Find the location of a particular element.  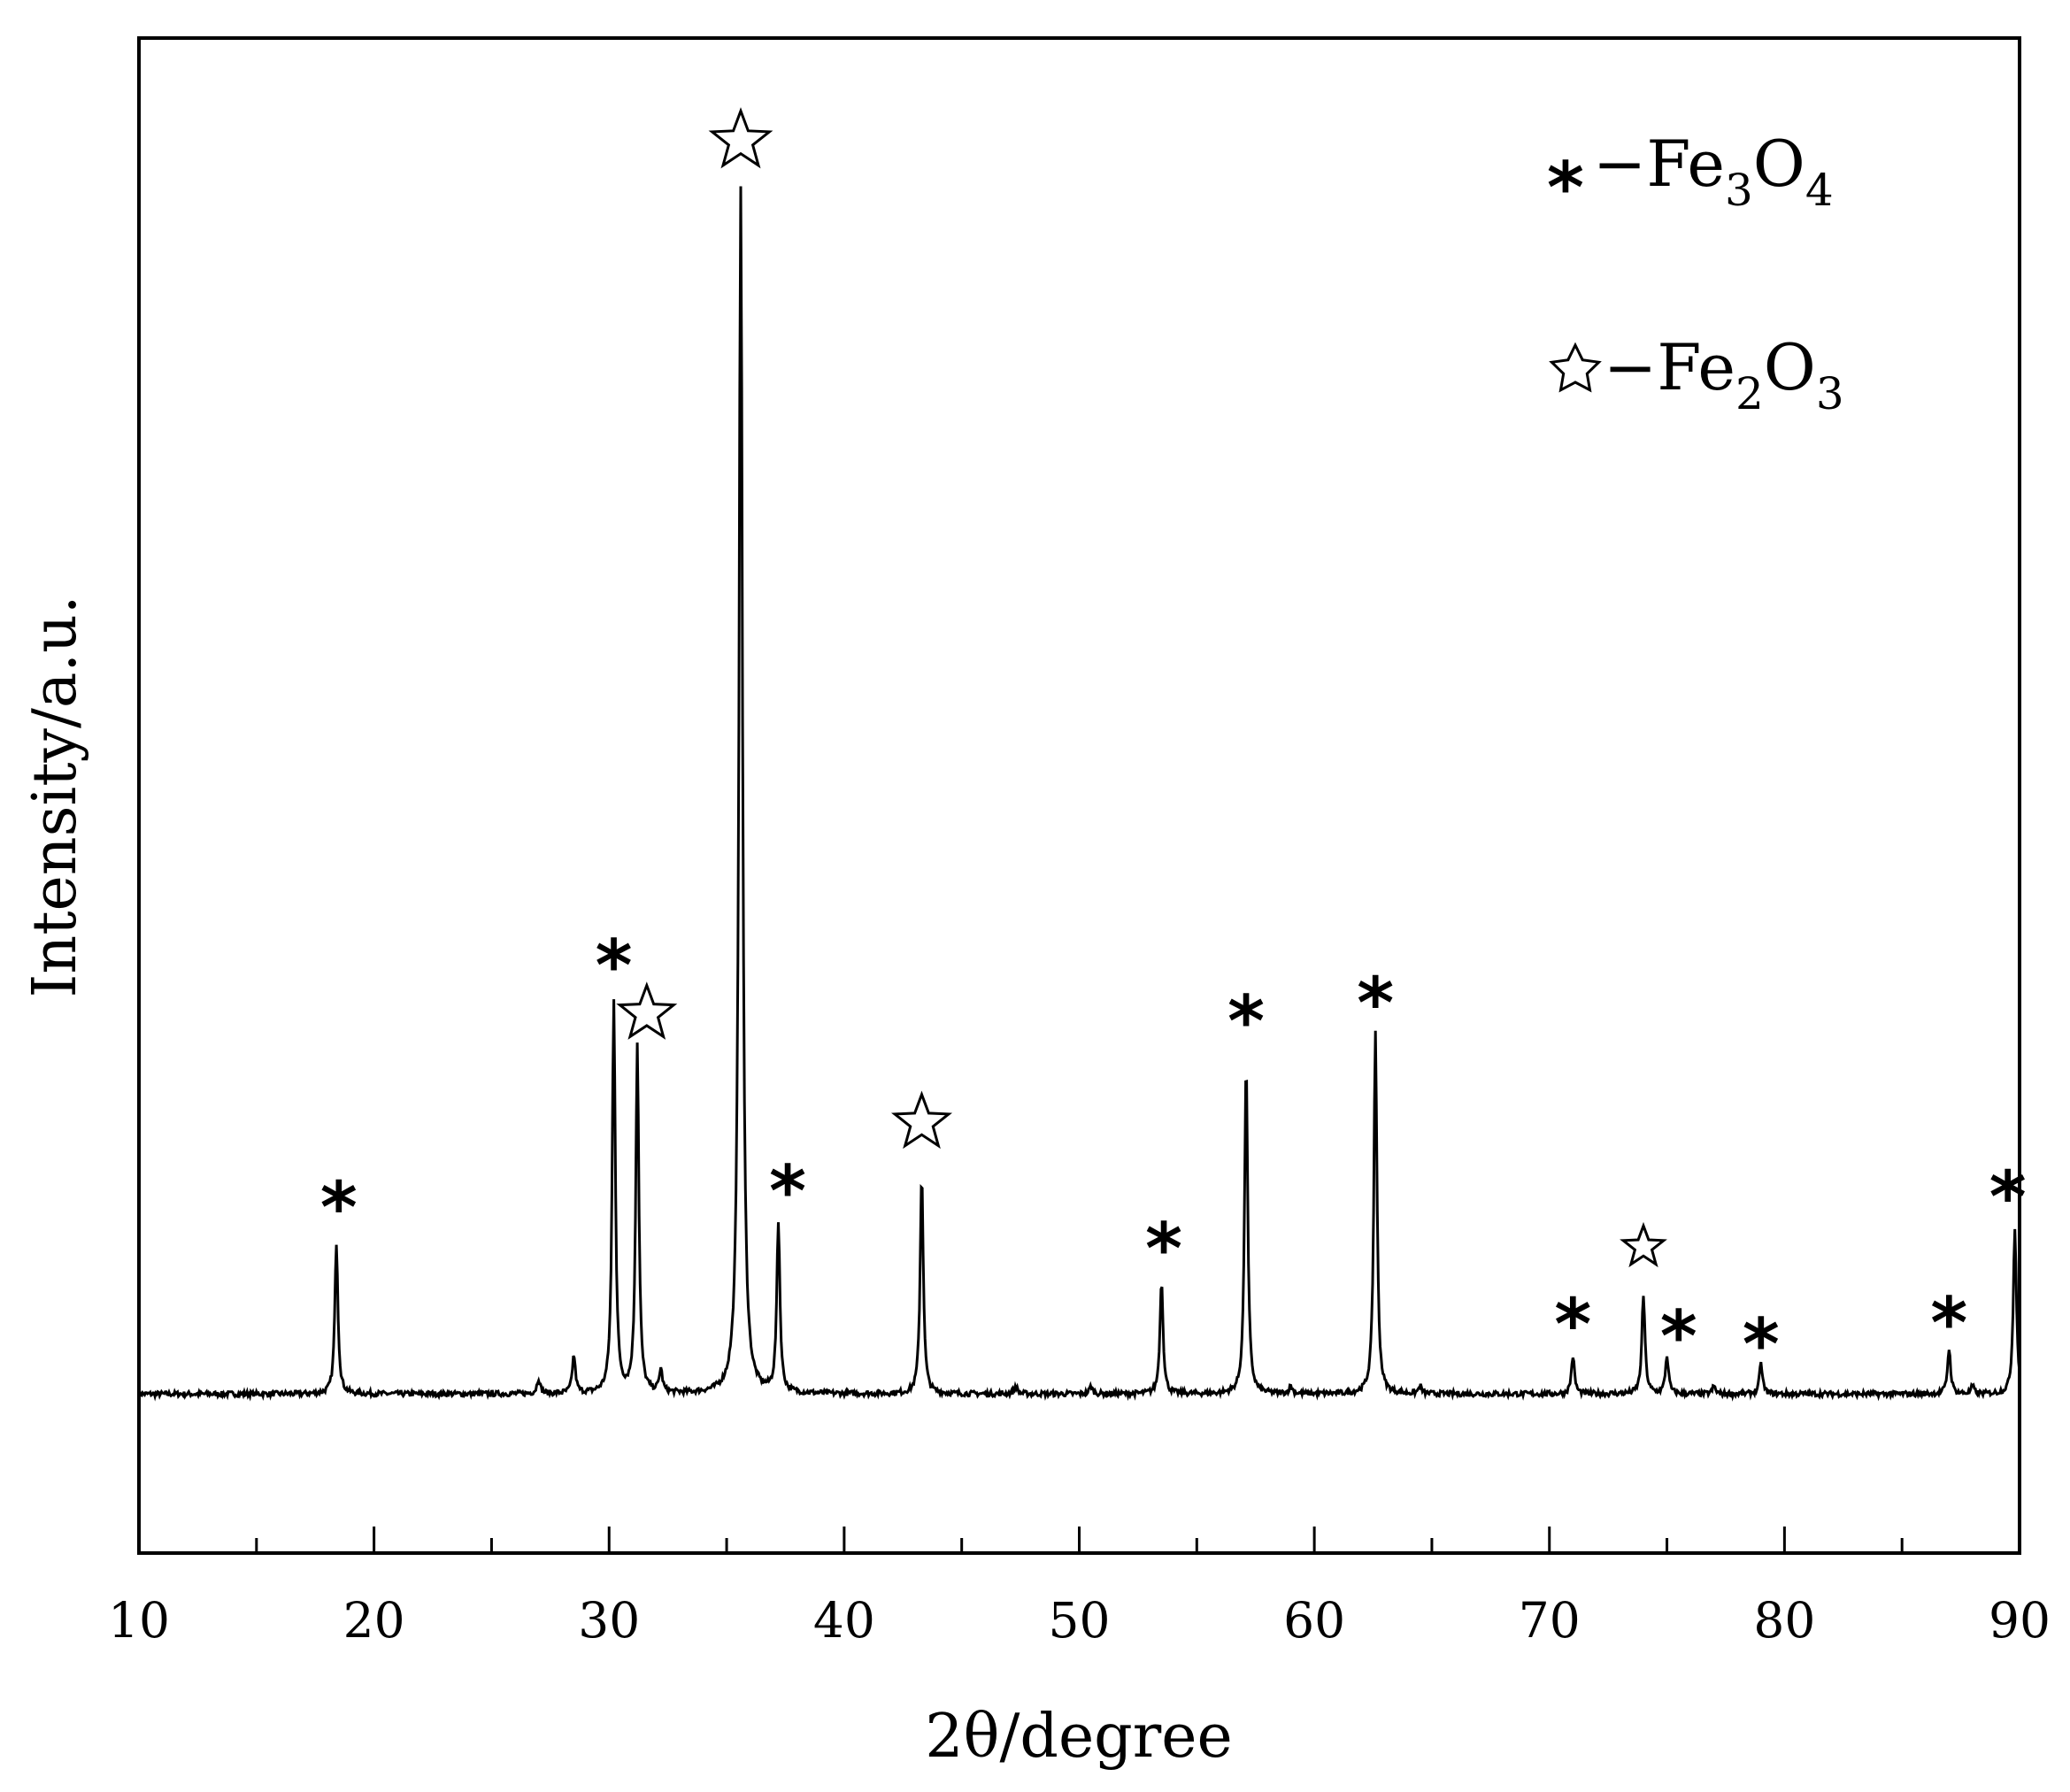

x-tick-label: 80 is located at coordinates (1784, 1620).